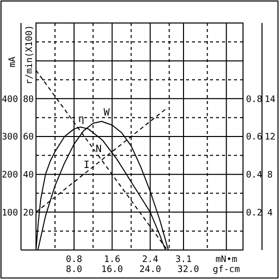 Image resolution: width=280 pixels, height=280 pixels. What do you see at coordinates (112, 270) in the screenshot?
I see `x2-tick-label: 16.0` at bounding box center [112, 270].